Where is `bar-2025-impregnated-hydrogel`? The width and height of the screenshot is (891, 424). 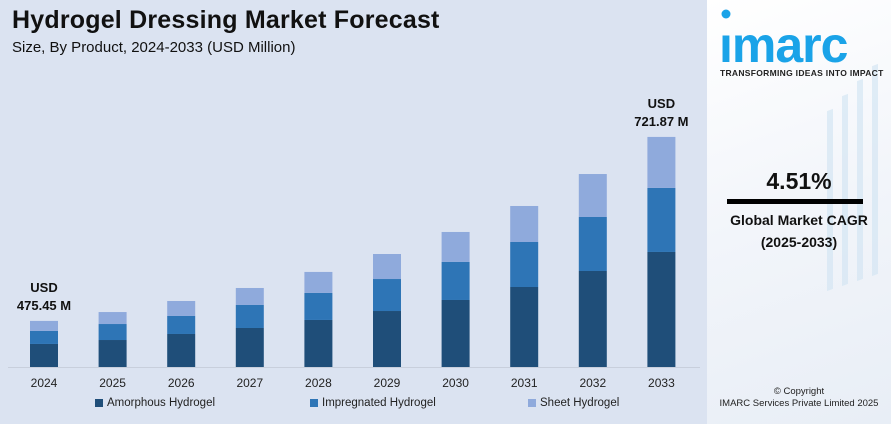
bar-2025-impregnated-hydrogel is located at coordinates (112, 332).